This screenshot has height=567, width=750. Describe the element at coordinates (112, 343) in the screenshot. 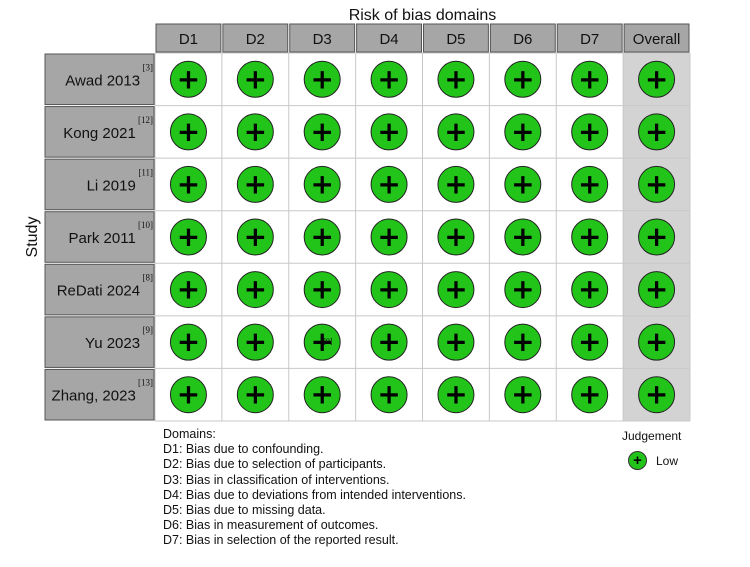

I see `study-label: Yu 2023` at that location.